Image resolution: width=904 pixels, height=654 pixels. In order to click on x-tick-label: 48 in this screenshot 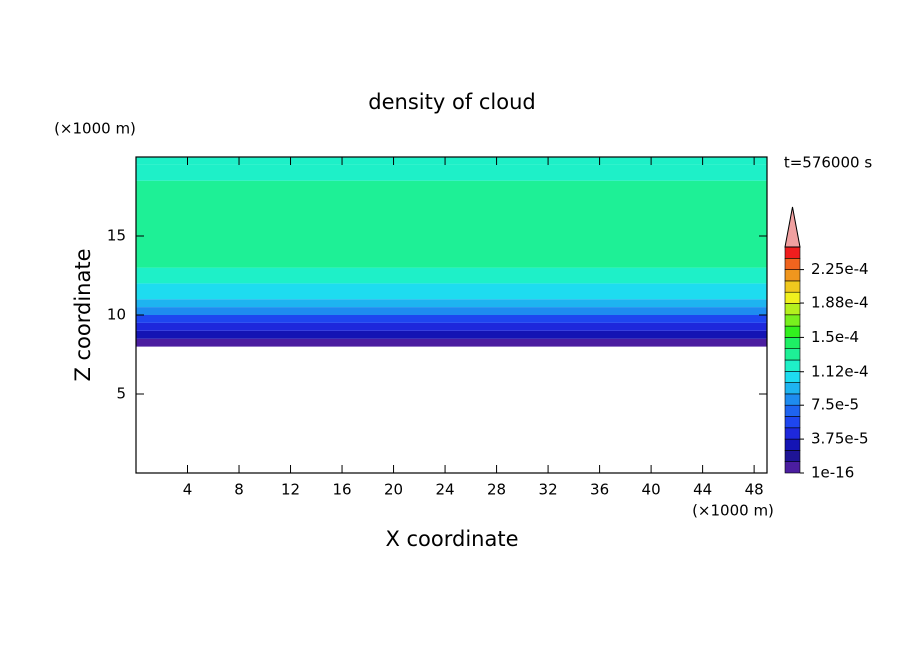, I will do `click(754, 490)`.